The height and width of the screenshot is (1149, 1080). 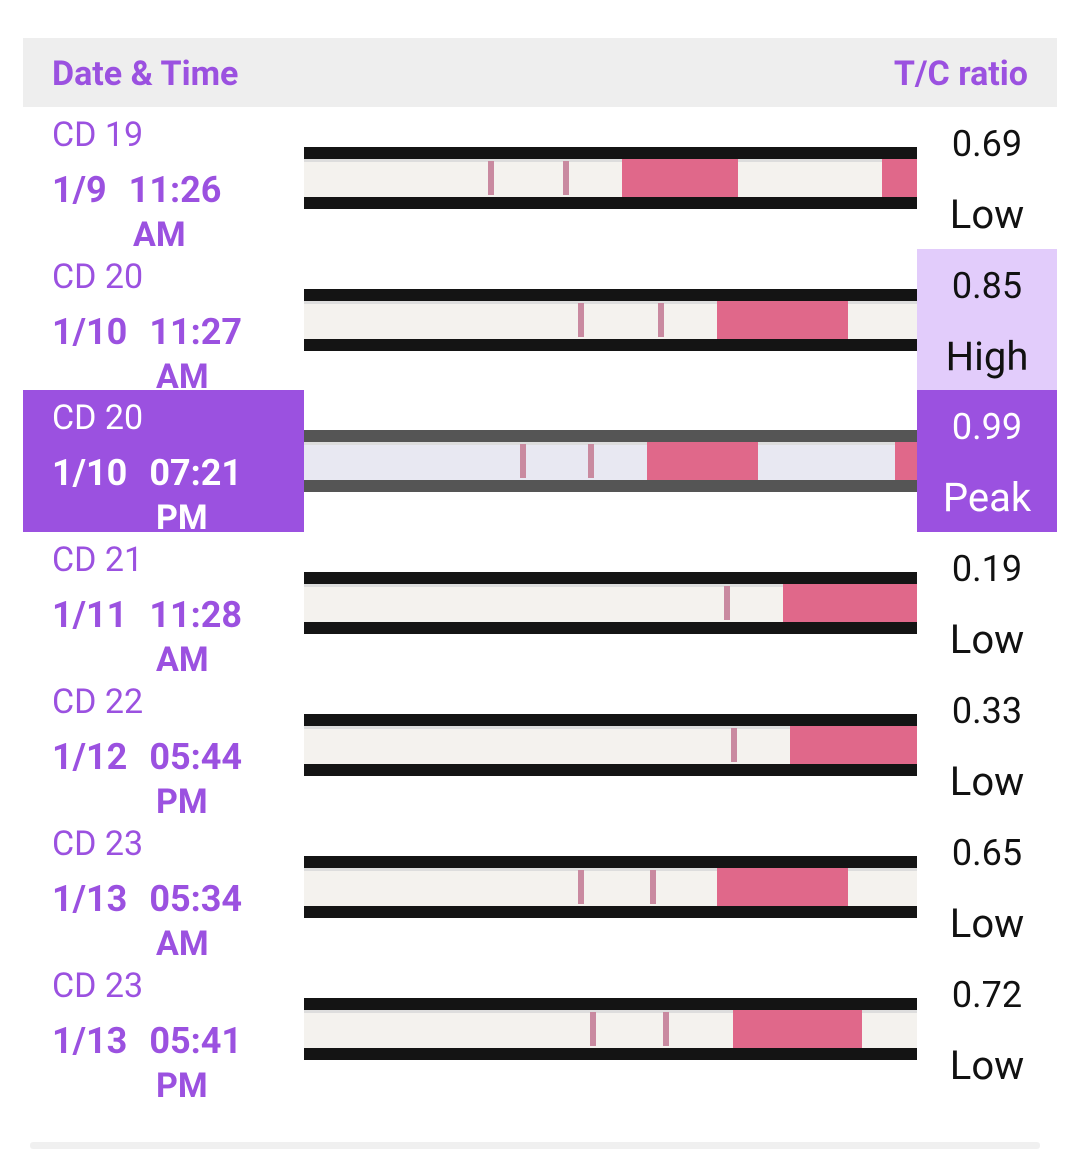 What do you see at coordinates (987, 569) in the screenshot?
I see `ratio: 0.19` at bounding box center [987, 569].